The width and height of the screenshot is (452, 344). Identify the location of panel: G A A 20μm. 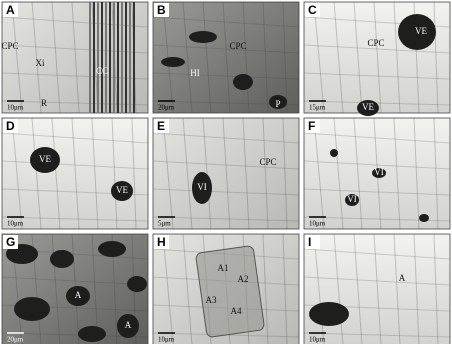
(75, 288).